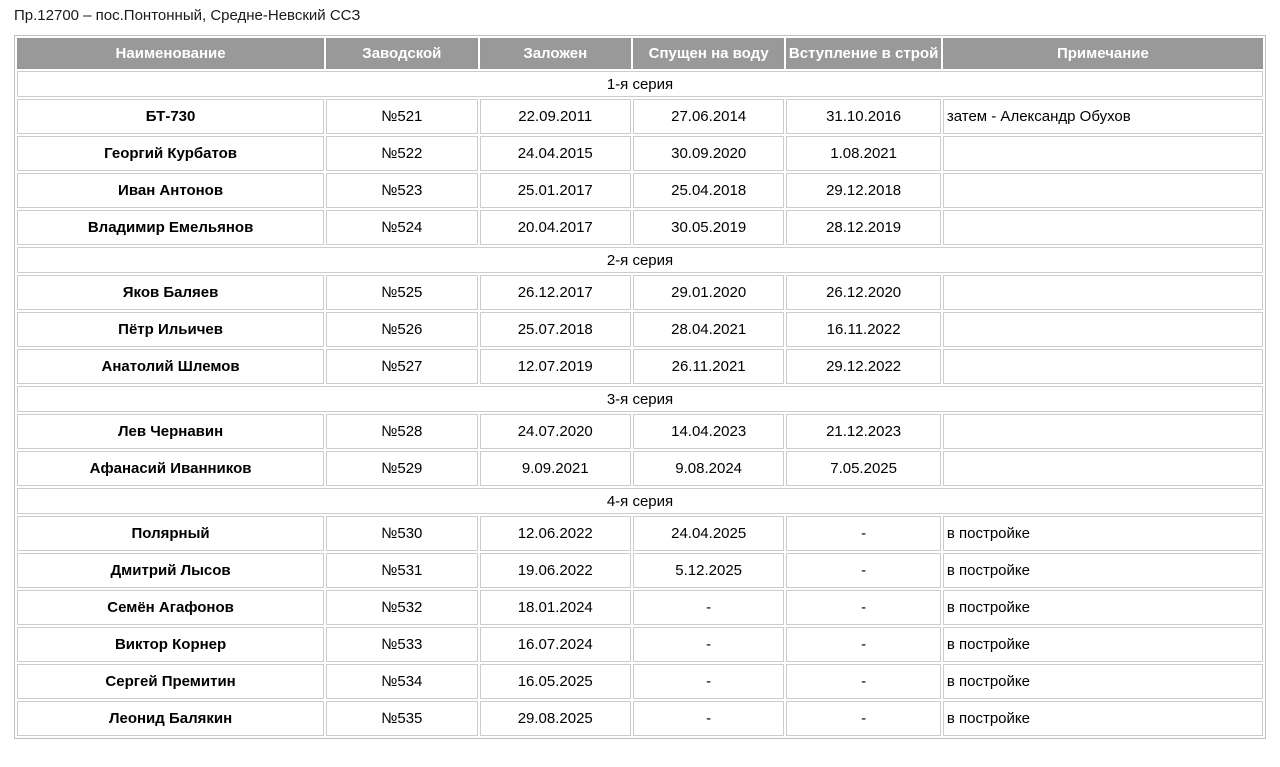 The width and height of the screenshot is (1280, 767). I want to click on cell-laid-down: 16.05.2025, so click(555, 681).